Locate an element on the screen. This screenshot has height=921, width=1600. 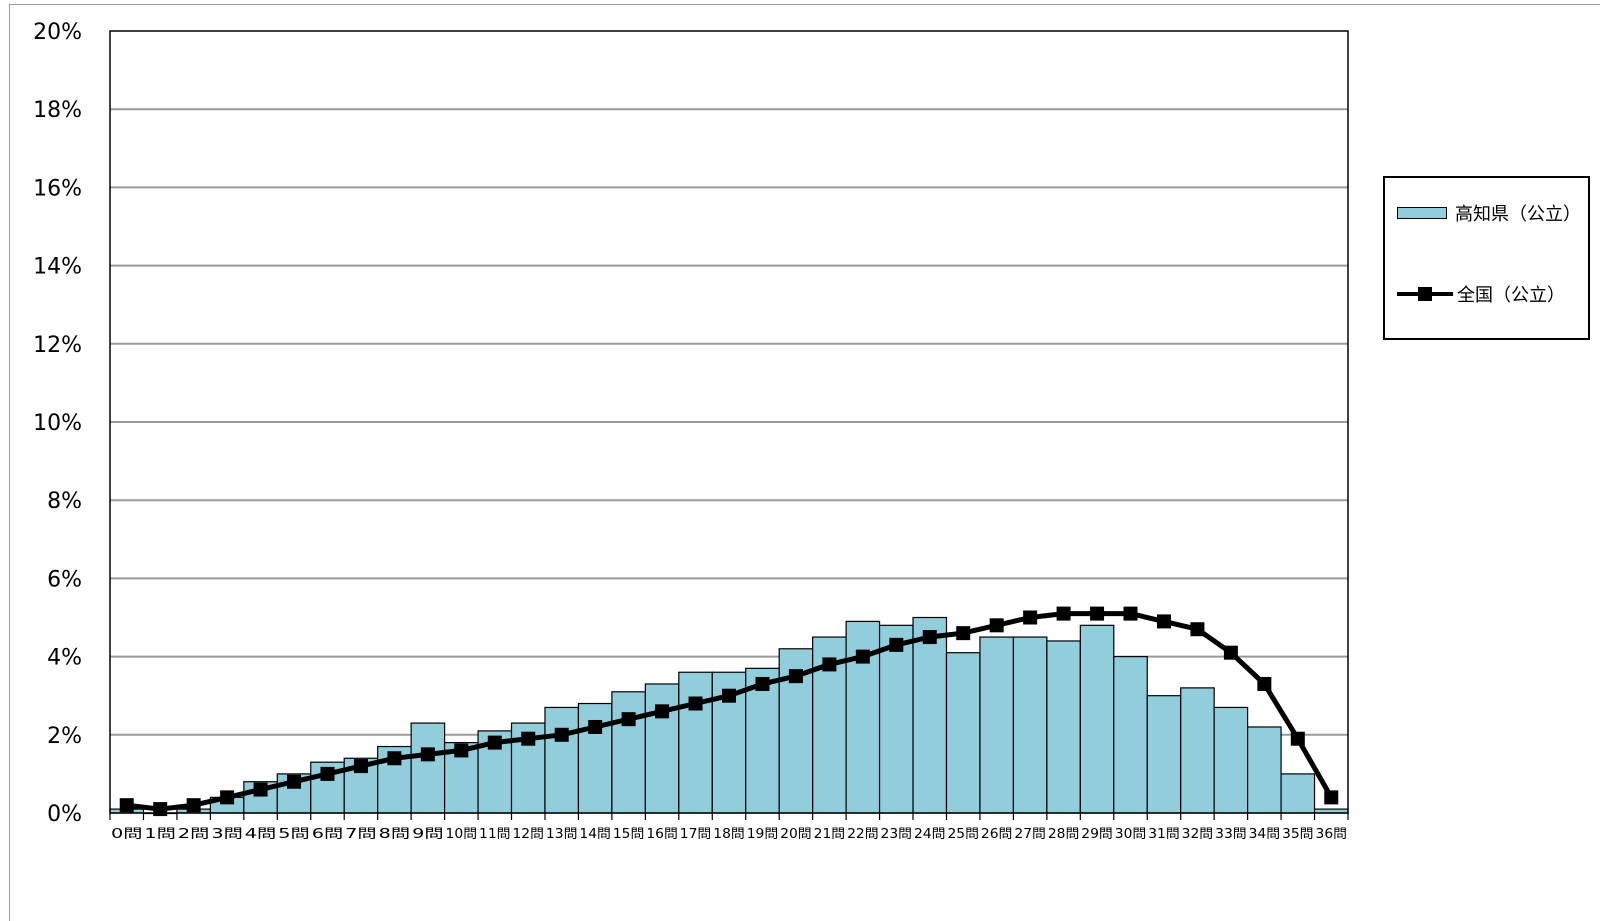
x-tick-label: 0問 is located at coordinates (127, 834).